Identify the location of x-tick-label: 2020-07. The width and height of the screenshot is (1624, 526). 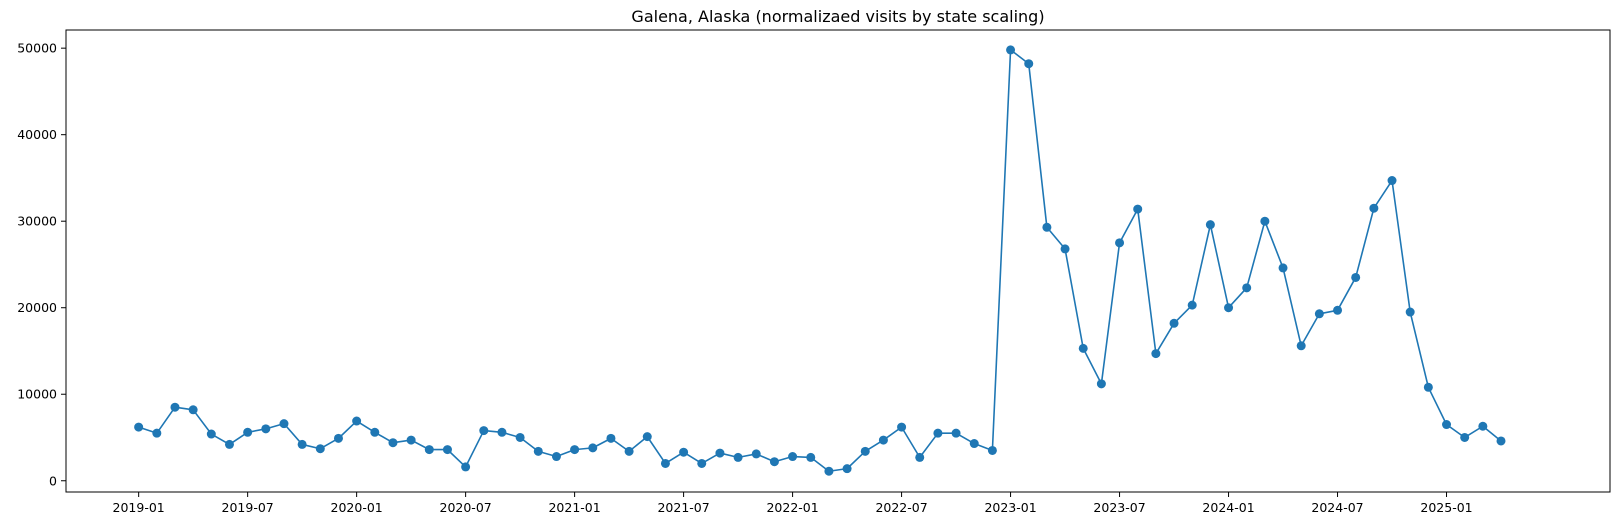
(466, 507).